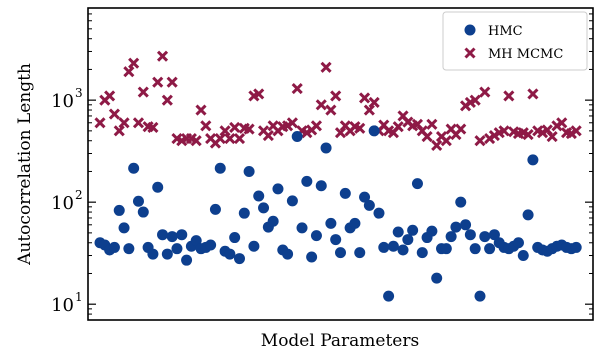 The height and width of the screenshot is (354, 606). What do you see at coordinates (340, 341) in the screenshot?
I see `x-axis-label: Model Parameters` at bounding box center [340, 341].